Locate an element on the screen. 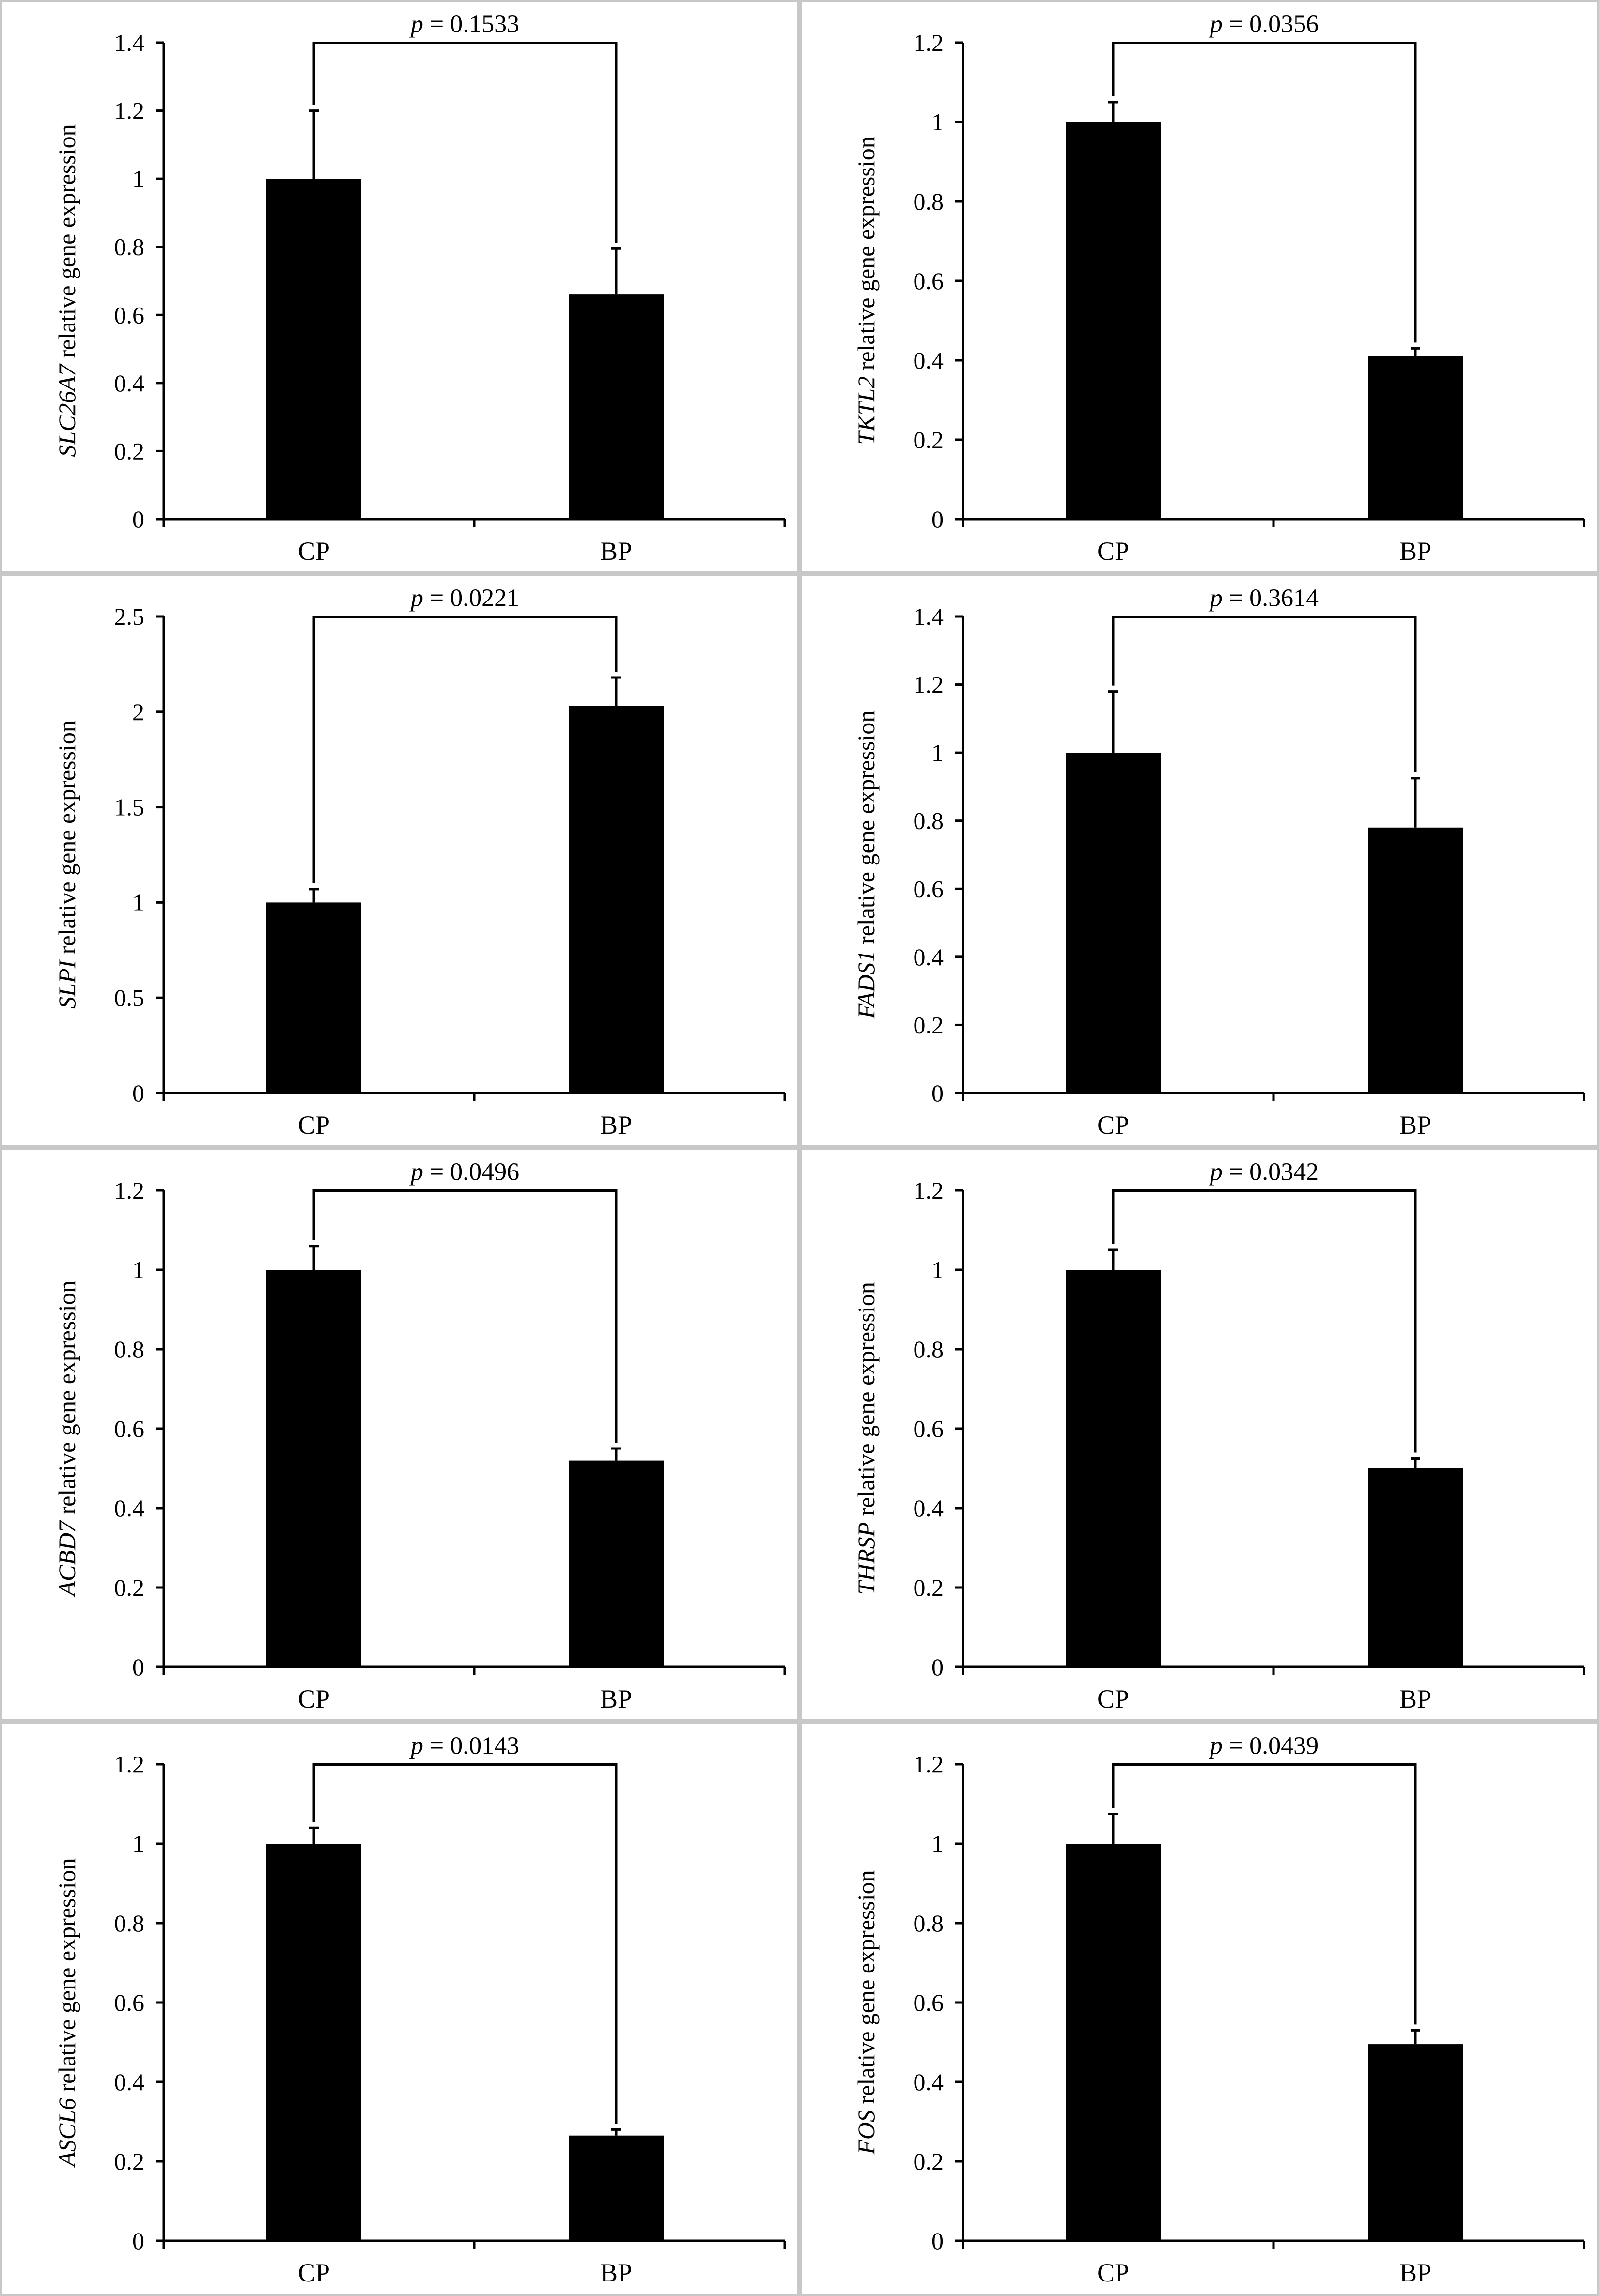 The height and width of the screenshot is (2296, 1599). gene-name: TKTL2 is located at coordinates (866, 411).